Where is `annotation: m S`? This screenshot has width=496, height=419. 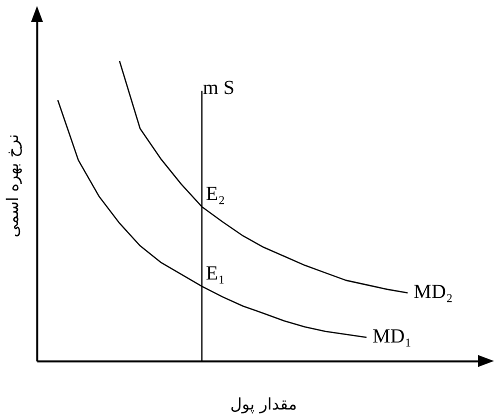
annotation: m S is located at coordinates (218, 88).